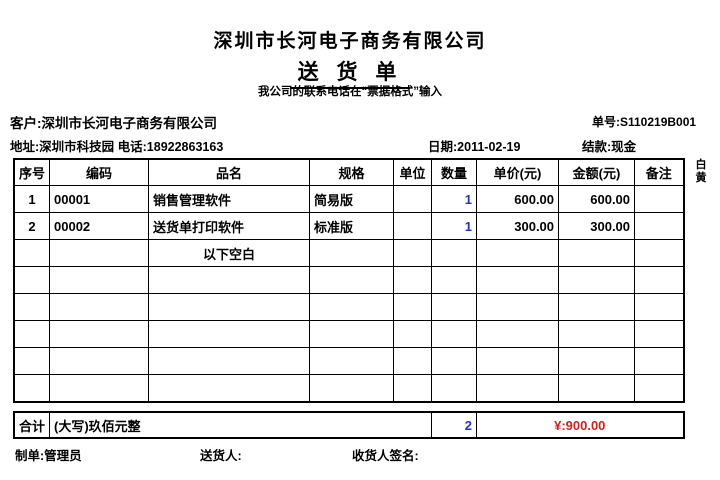  I want to click on total-row-inner: 合计 (大写)玖佰元整 2 ¥:900.00, so click(349, 425).